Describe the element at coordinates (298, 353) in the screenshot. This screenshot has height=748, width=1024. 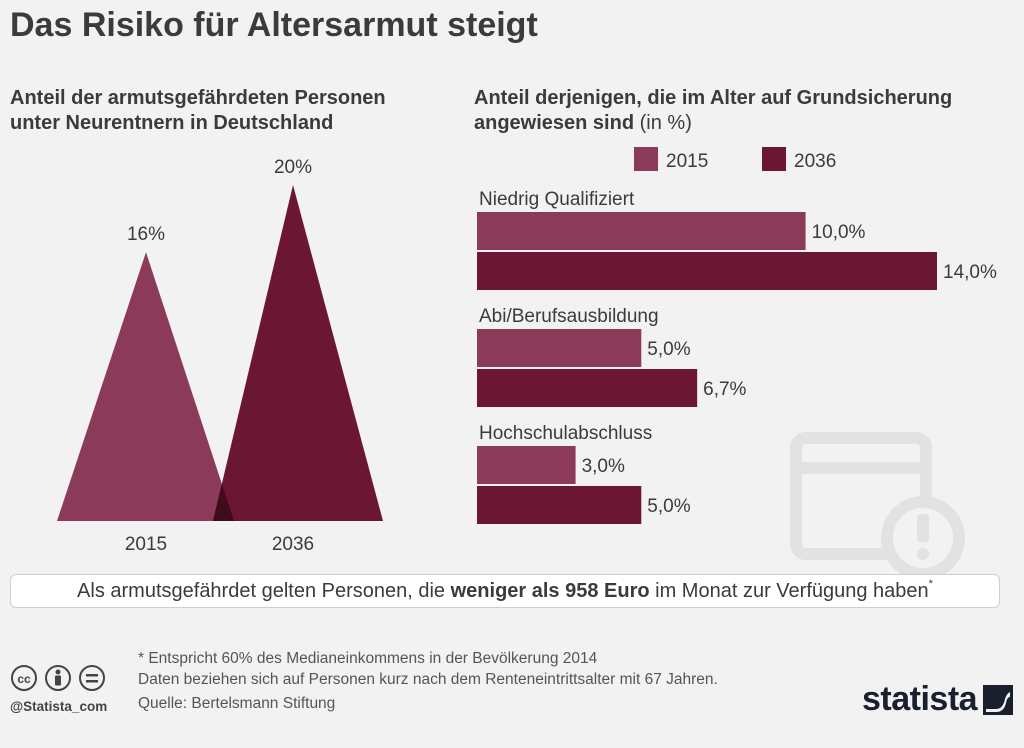
I see `triangle-2036` at that location.